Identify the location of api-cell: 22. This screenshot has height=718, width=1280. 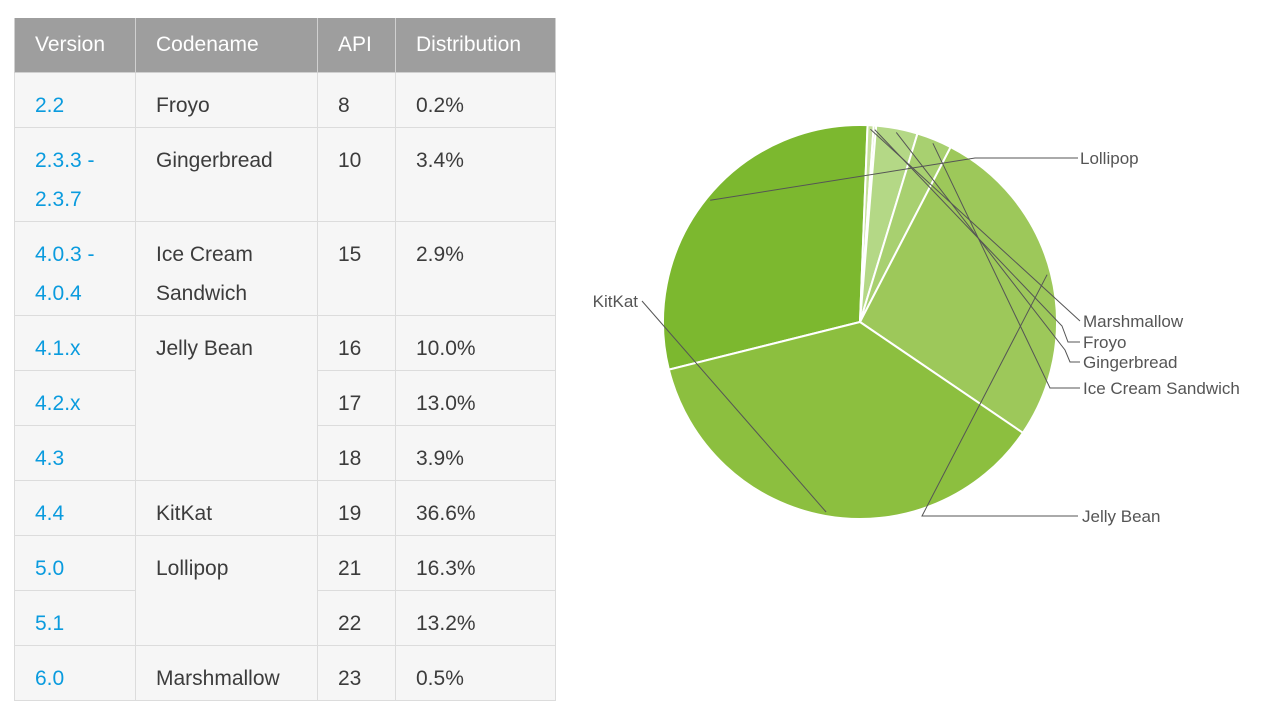
(356, 618).